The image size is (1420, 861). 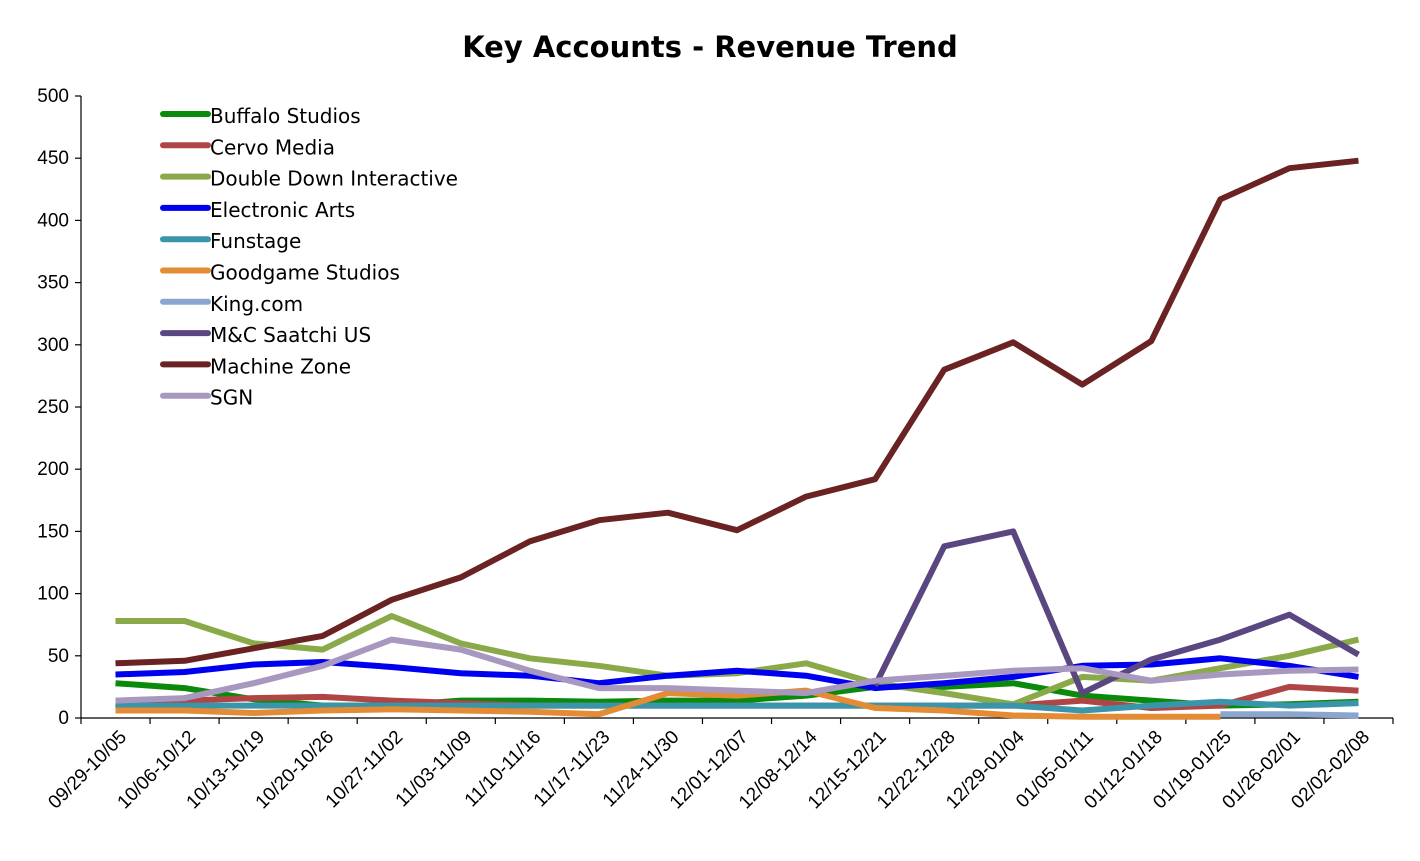 What do you see at coordinates (256, 304) in the screenshot?
I see `legend-label-king-com: King.com` at bounding box center [256, 304].